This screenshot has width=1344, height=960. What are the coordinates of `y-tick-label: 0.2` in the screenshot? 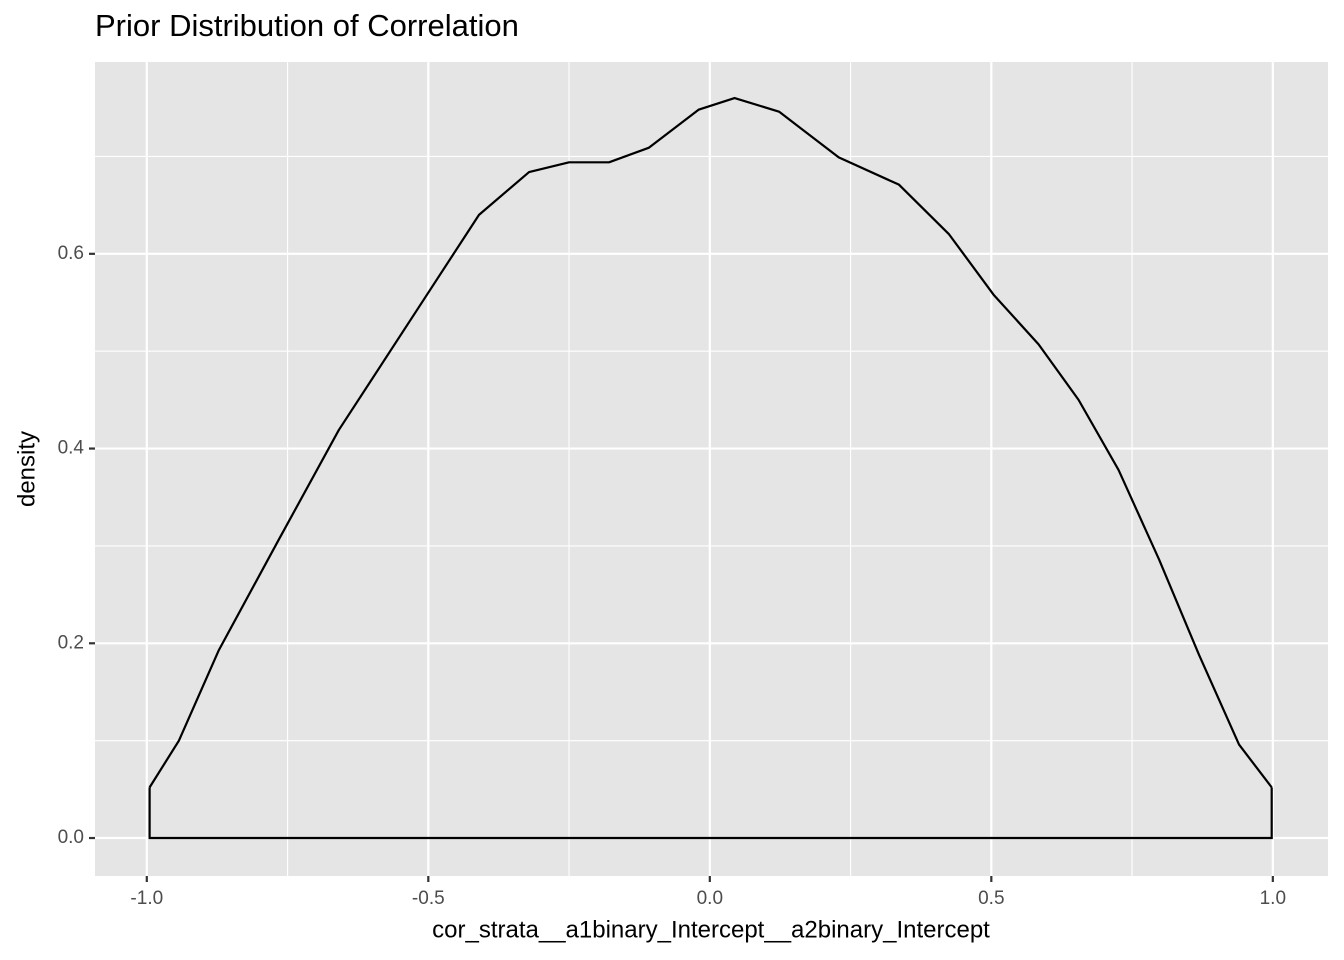 It's located at (71, 642).